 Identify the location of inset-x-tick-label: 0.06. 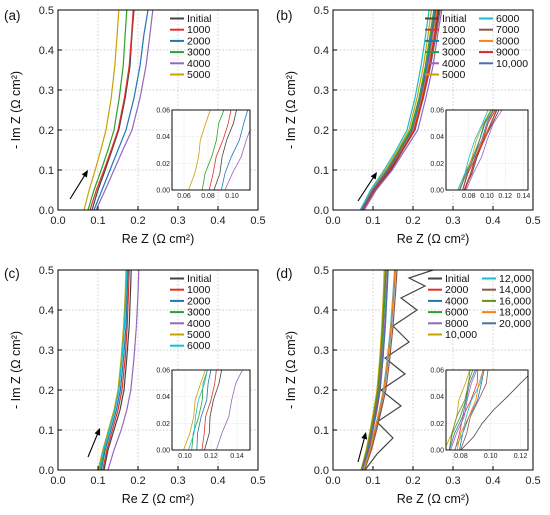
(184, 196).